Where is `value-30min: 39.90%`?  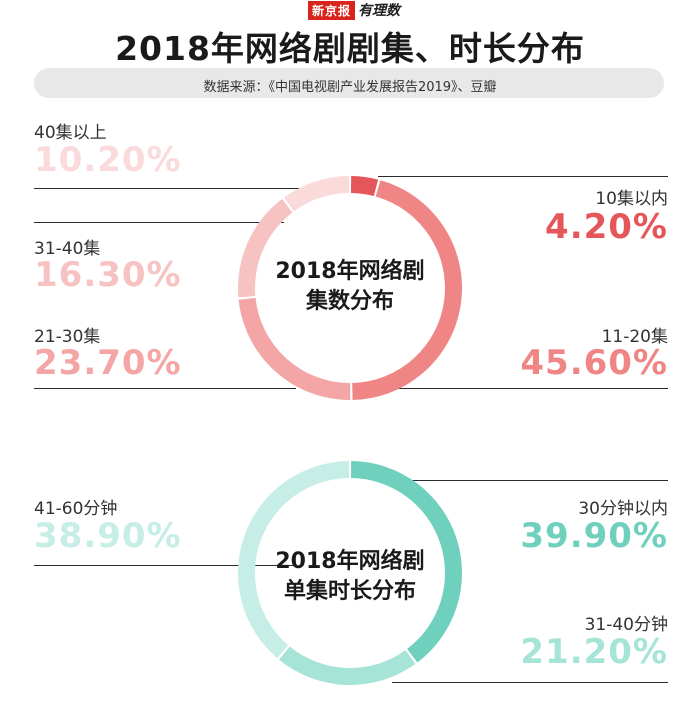
value-30min: 39.90% is located at coordinates (594, 536).